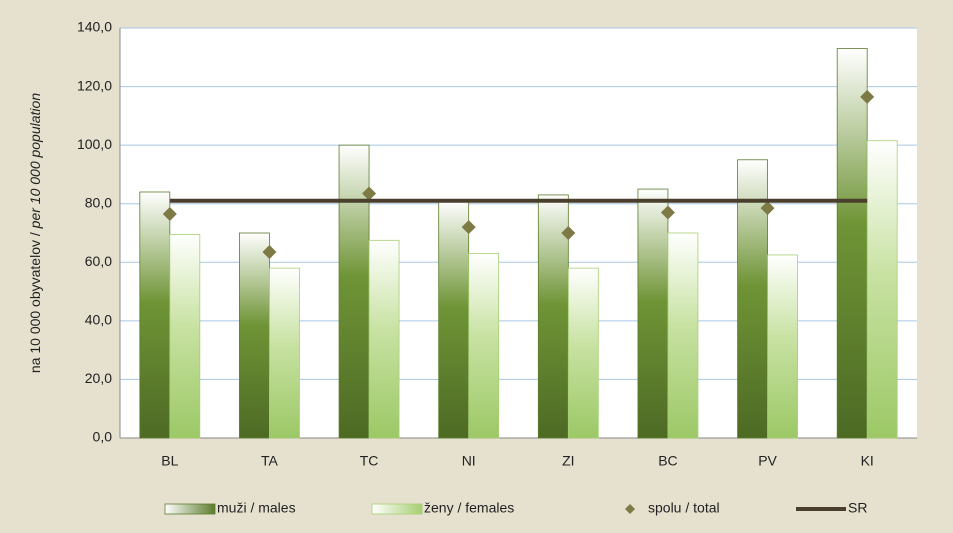 This screenshot has width=953, height=533. Describe the element at coordinates (98, 202) in the screenshot. I see `y-tick-label: 80,0` at that location.